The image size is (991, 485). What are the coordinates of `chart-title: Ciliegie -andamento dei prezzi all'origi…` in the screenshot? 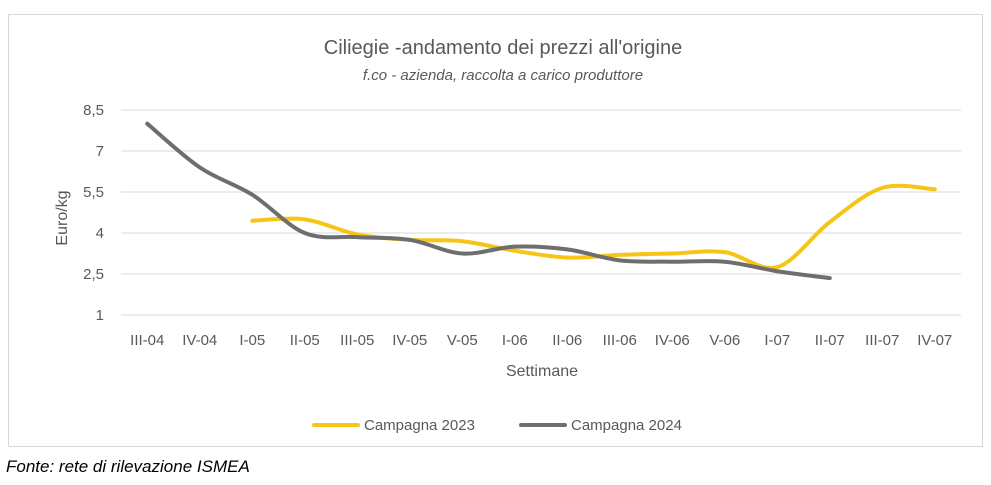 It's located at (503, 48).